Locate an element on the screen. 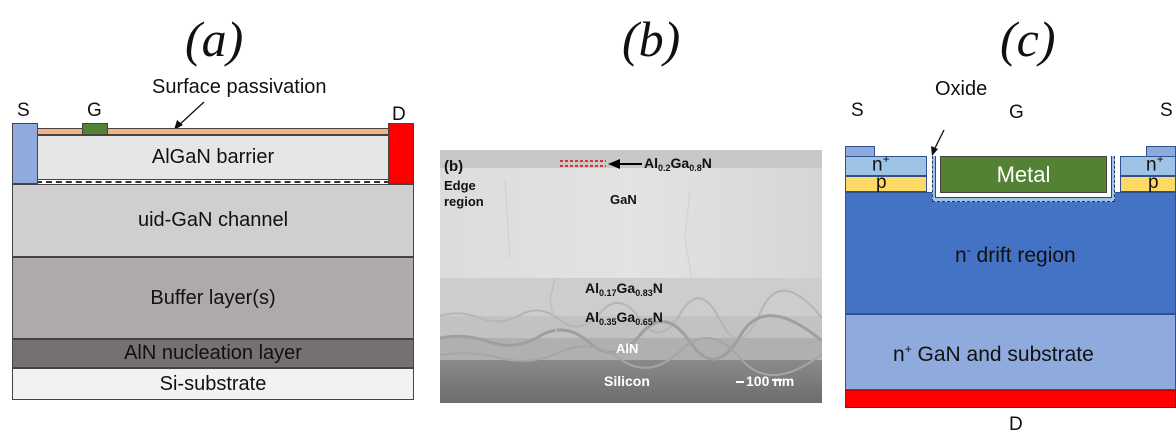 This screenshot has height=440, width=1176. p-region-left is located at coordinates (886, 184).